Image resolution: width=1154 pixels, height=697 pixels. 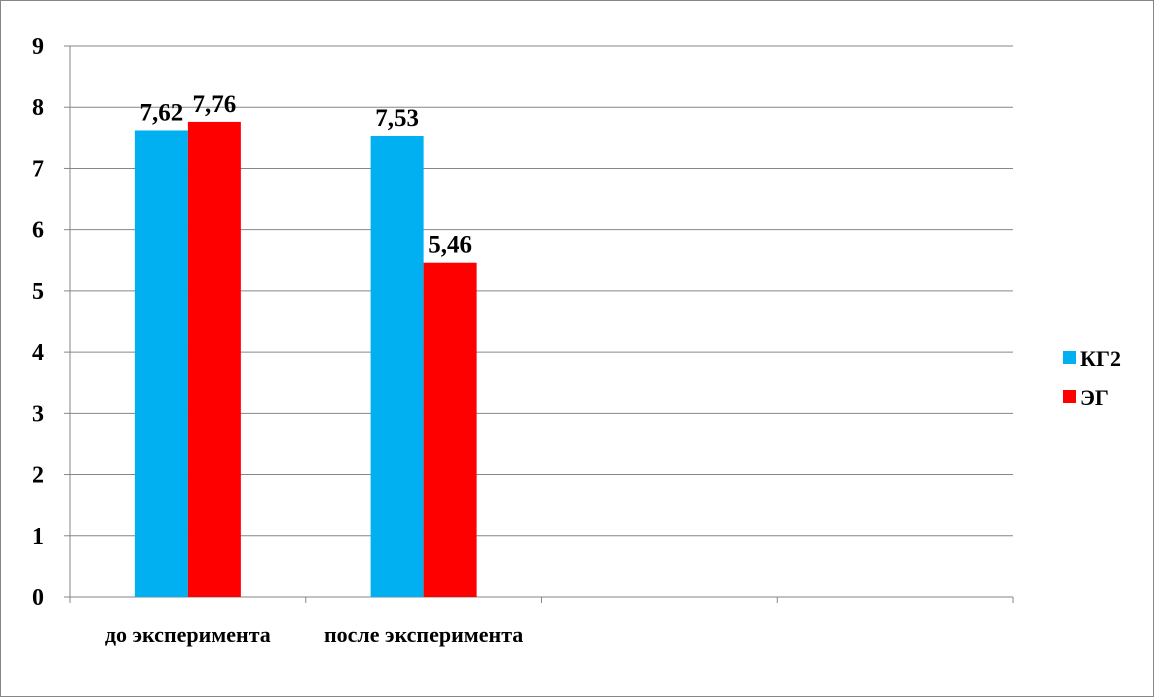 What do you see at coordinates (450, 245) in the screenshot?
I see `data-label: 5,46` at bounding box center [450, 245].